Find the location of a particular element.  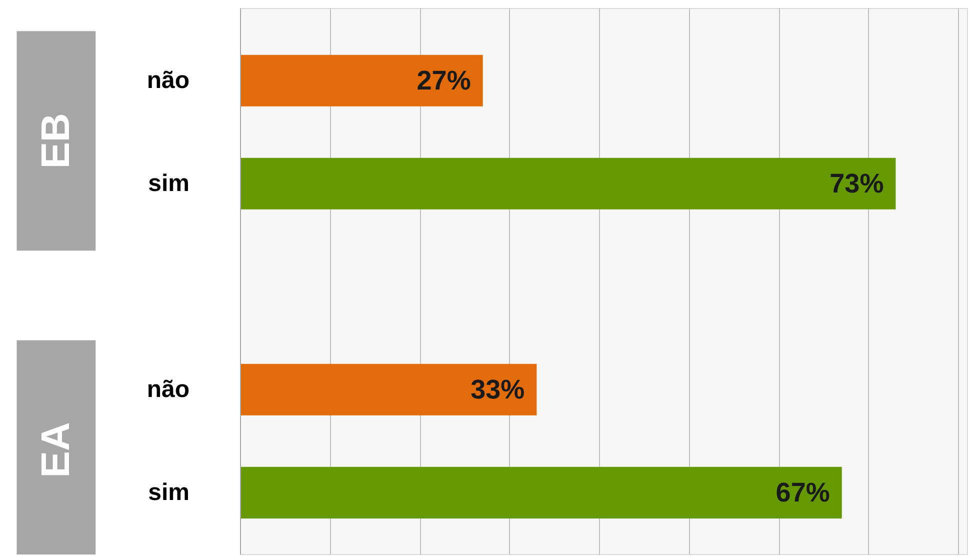

data-label: 73% is located at coordinates (857, 183).